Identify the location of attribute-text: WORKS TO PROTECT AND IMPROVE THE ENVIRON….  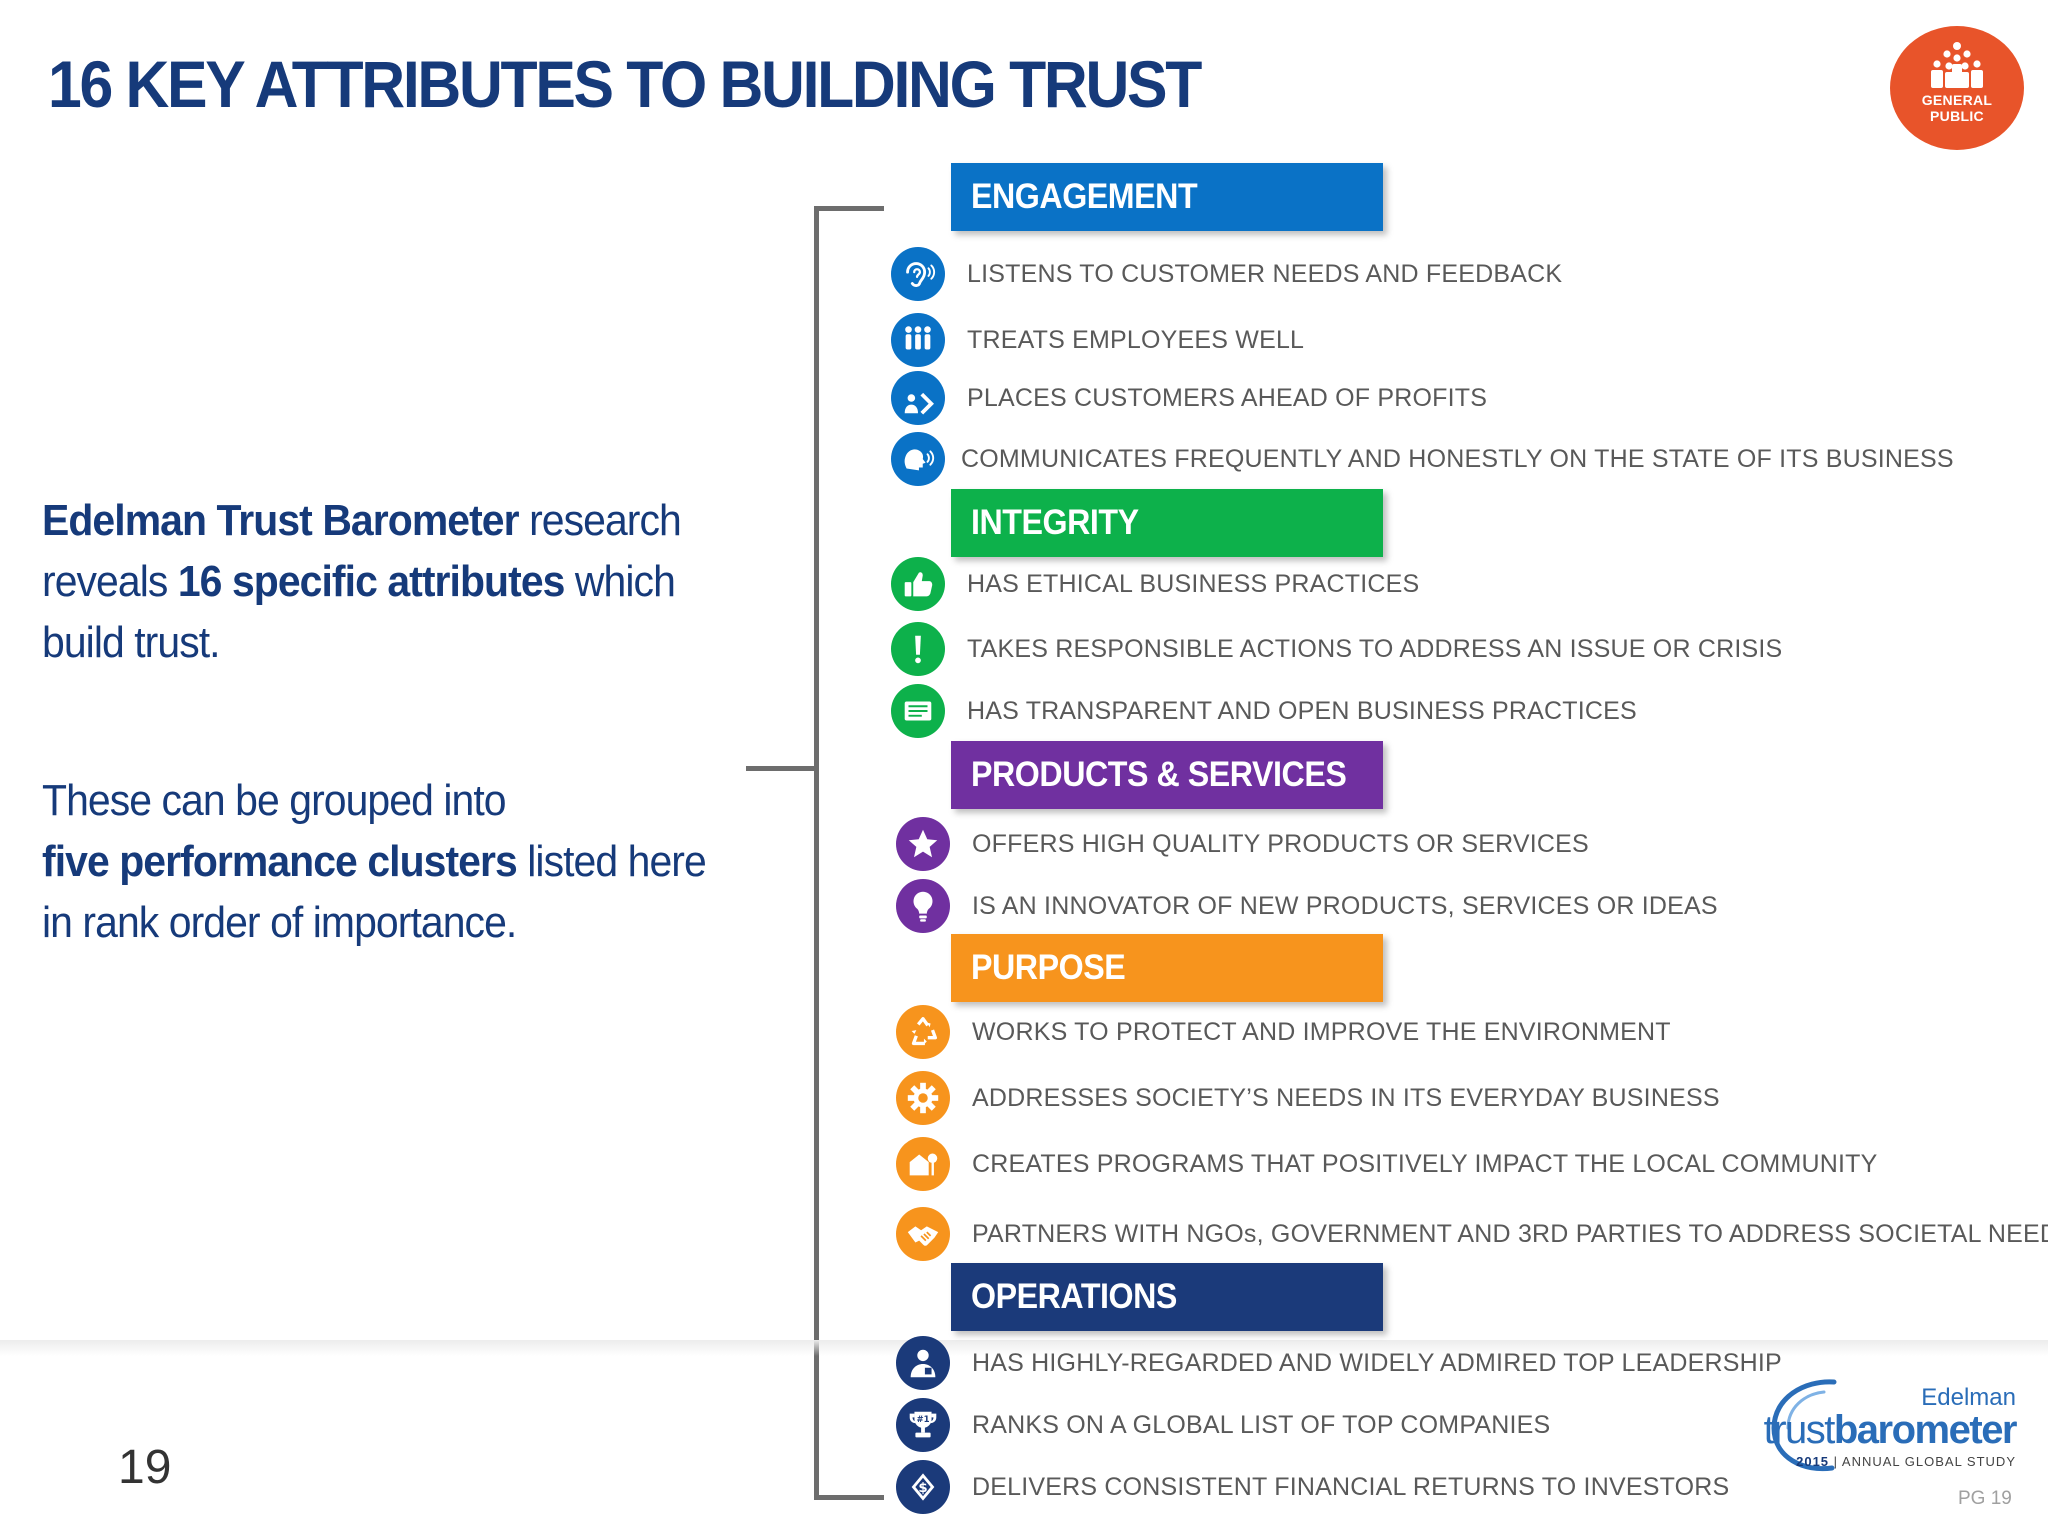
(1321, 1031).